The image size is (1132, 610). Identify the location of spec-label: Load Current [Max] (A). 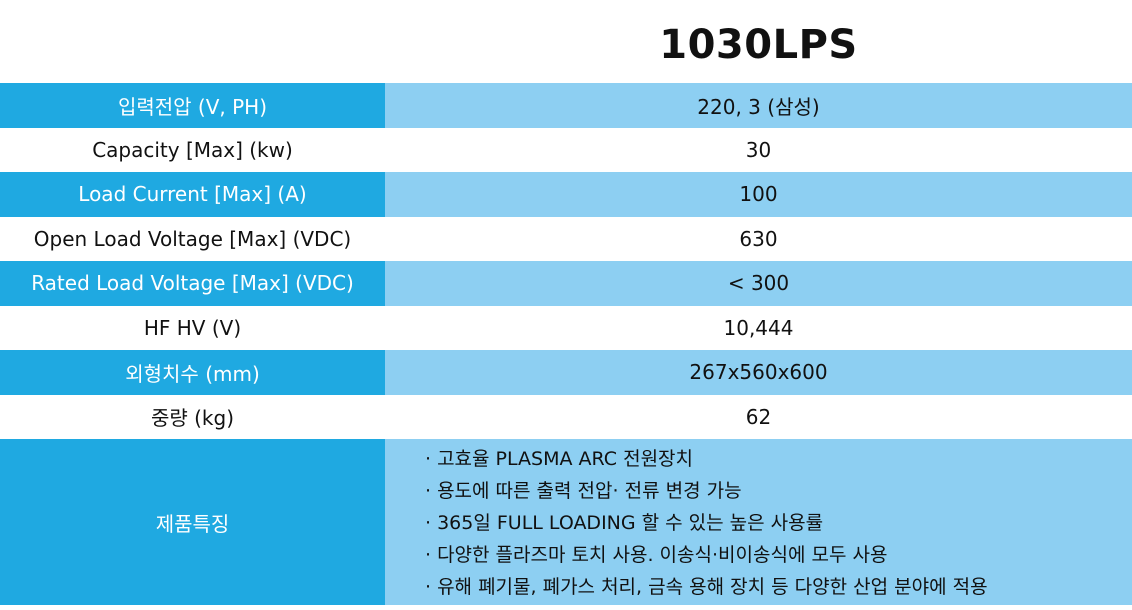
(192, 194).